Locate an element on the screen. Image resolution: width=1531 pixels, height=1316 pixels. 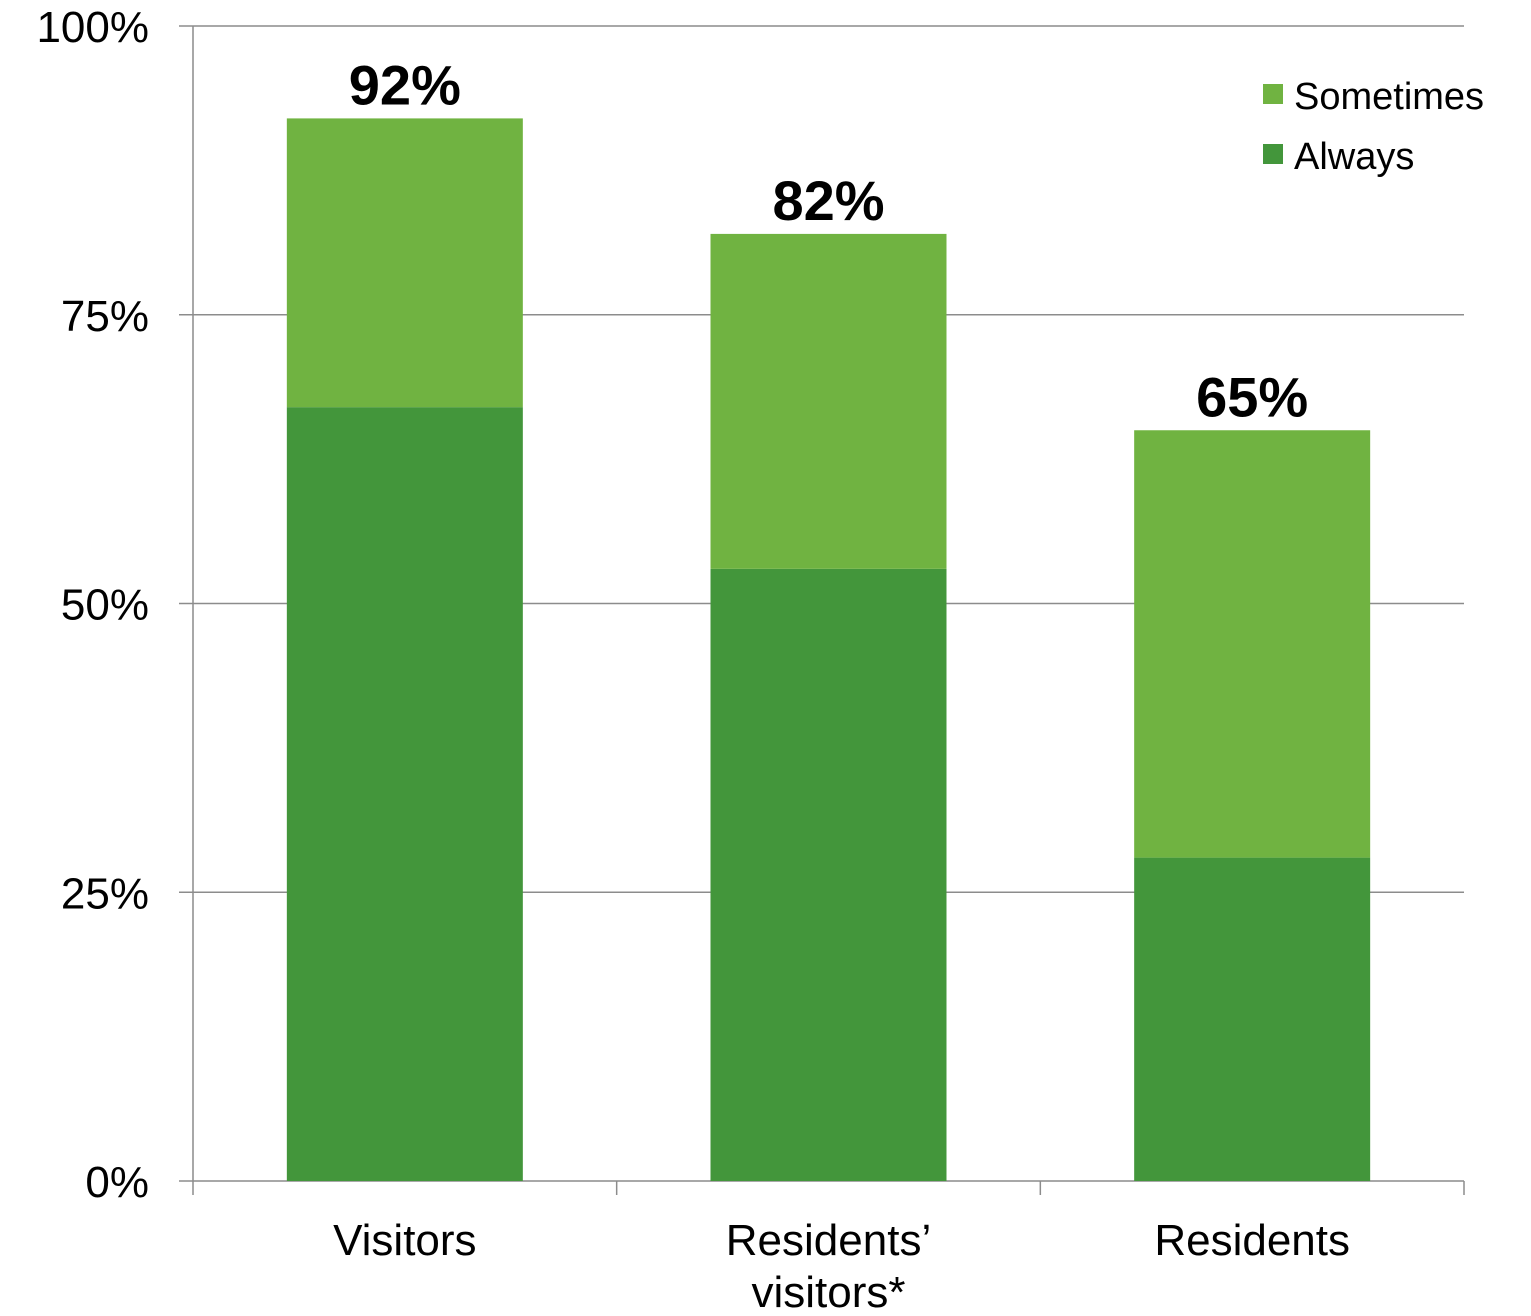
x-category-label: visitors* is located at coordinates (828, 1292).